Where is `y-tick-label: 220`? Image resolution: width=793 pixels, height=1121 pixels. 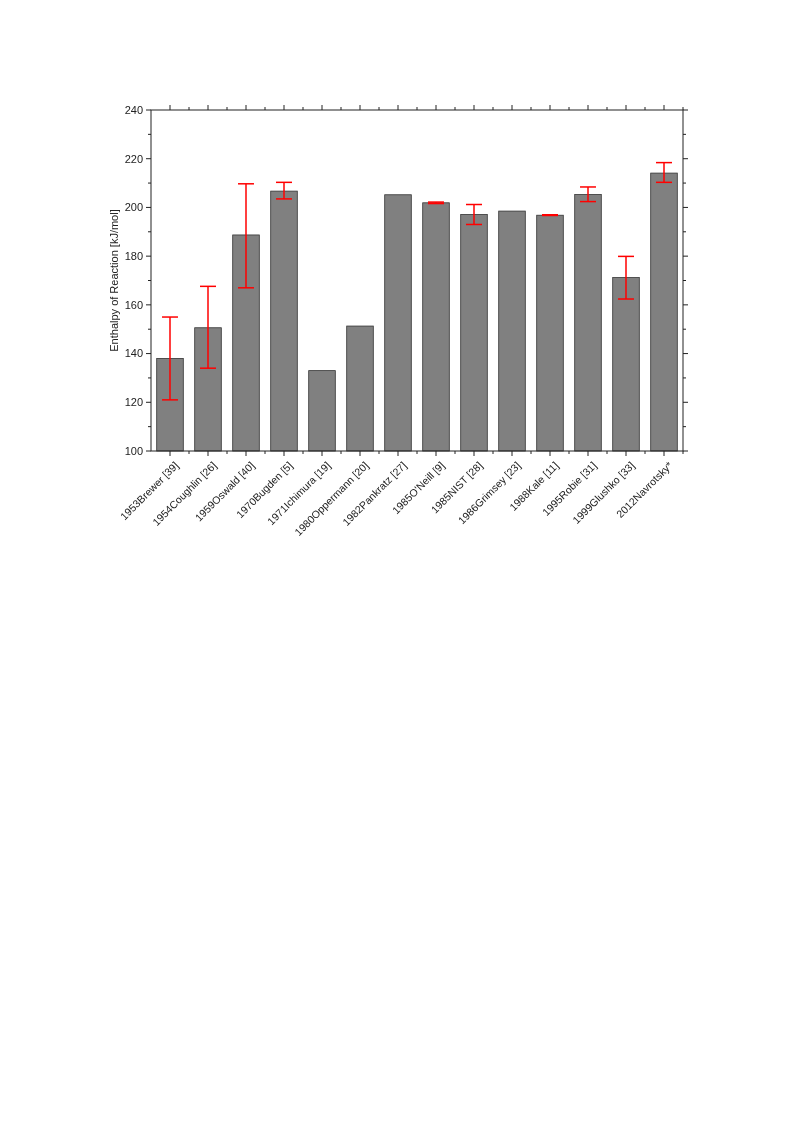 y-tick-label: 220 is located at coordinates (133, 158).